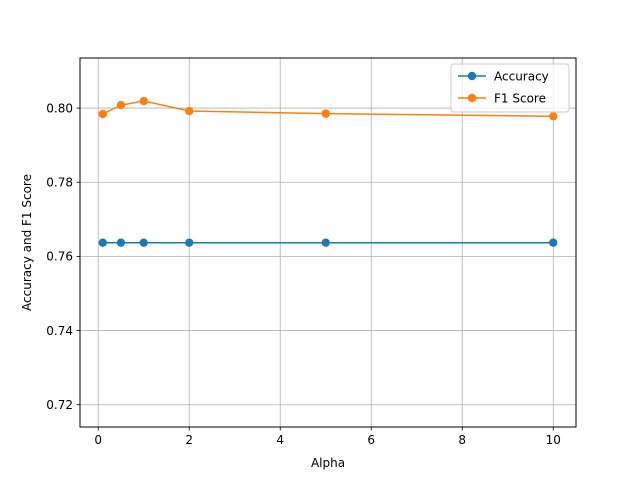  Describe the element at coordinates (59, 183) in the screenshot. I see `y-tick-label: 0.78` at that location.